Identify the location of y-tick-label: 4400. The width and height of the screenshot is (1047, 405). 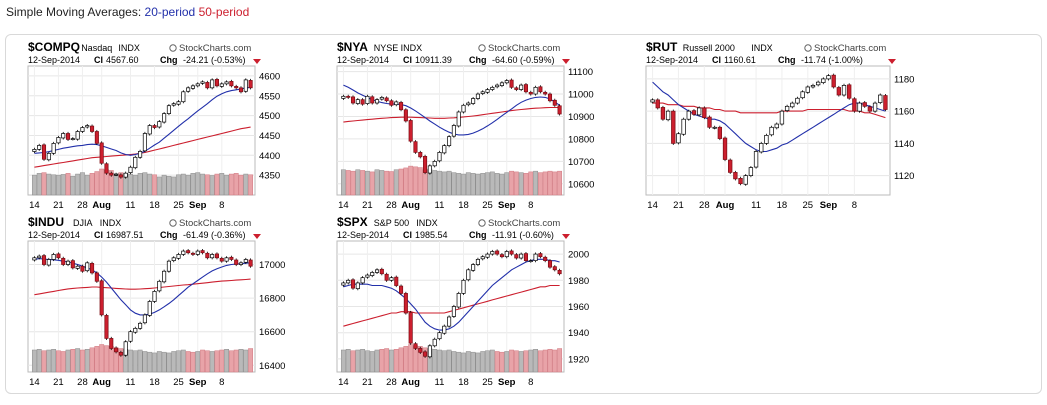
(269, 156).